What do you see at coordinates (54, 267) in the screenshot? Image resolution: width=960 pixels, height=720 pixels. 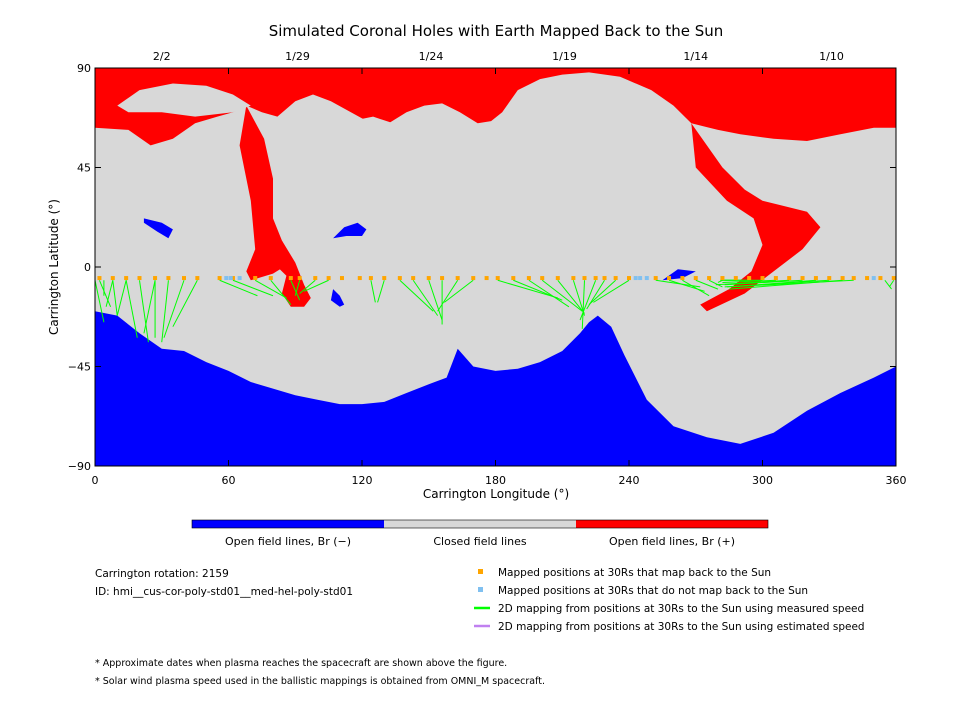 I see `y-axis-label: Carrington Latitude (°)` at bounding box center [54, 267].